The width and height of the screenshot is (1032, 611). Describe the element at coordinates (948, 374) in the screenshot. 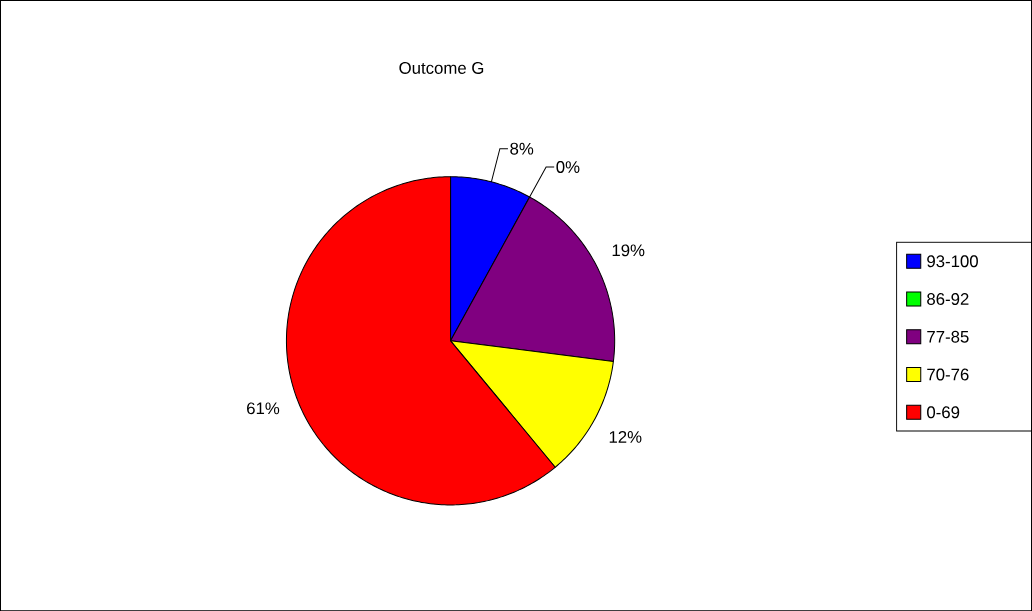

I see `legend-label: 70-76` at that location.